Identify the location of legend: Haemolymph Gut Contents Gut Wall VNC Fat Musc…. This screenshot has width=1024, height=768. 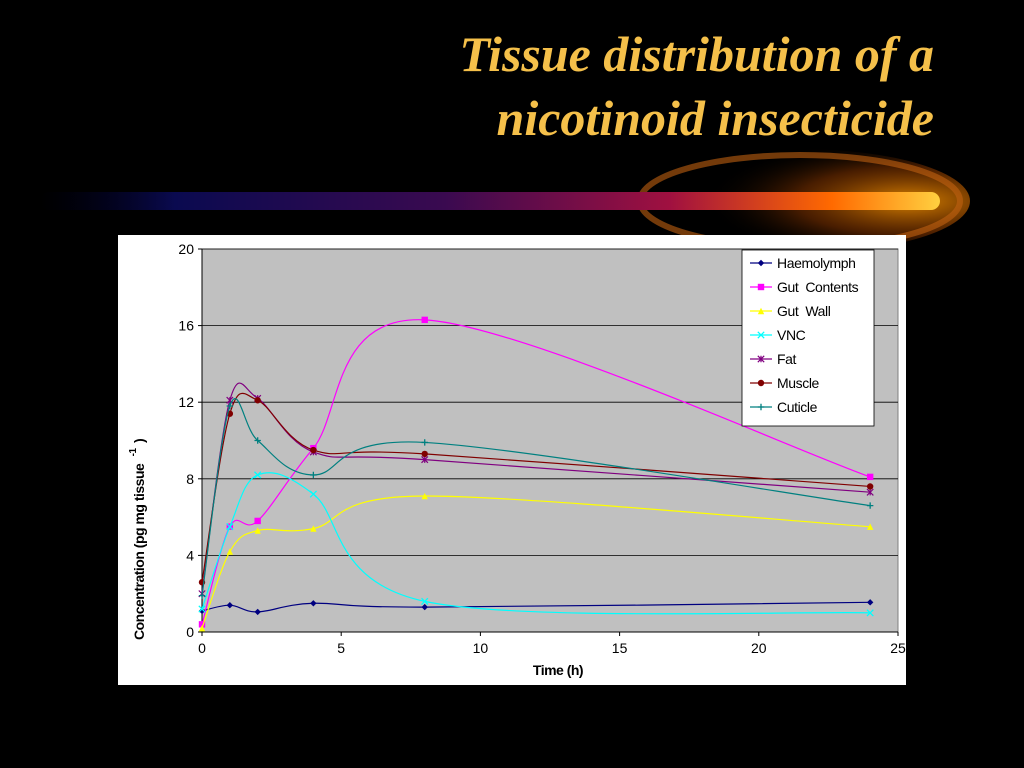
(808, 338).